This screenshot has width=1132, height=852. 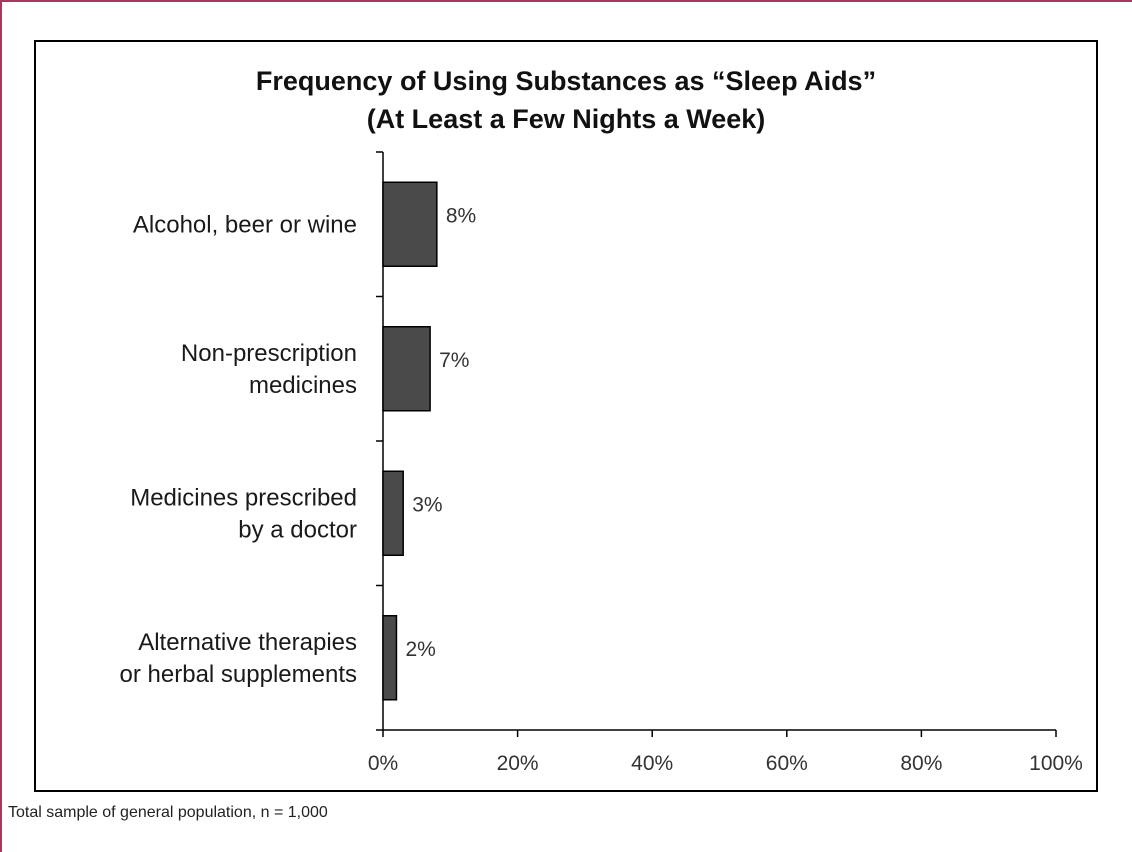 I want to click on data-label: 7%, so click(x=454, y=360).